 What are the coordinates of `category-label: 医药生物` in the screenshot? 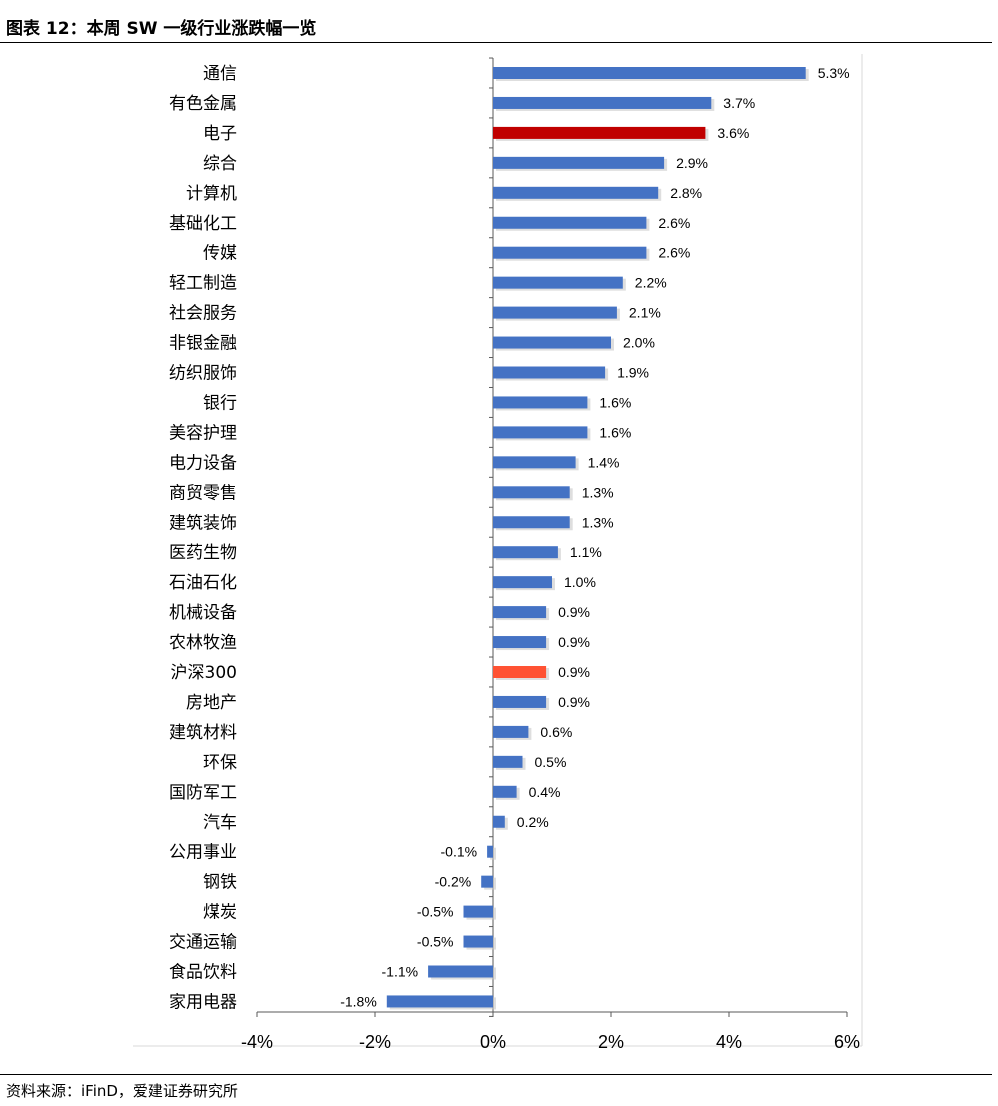 It's located at (203, 553).